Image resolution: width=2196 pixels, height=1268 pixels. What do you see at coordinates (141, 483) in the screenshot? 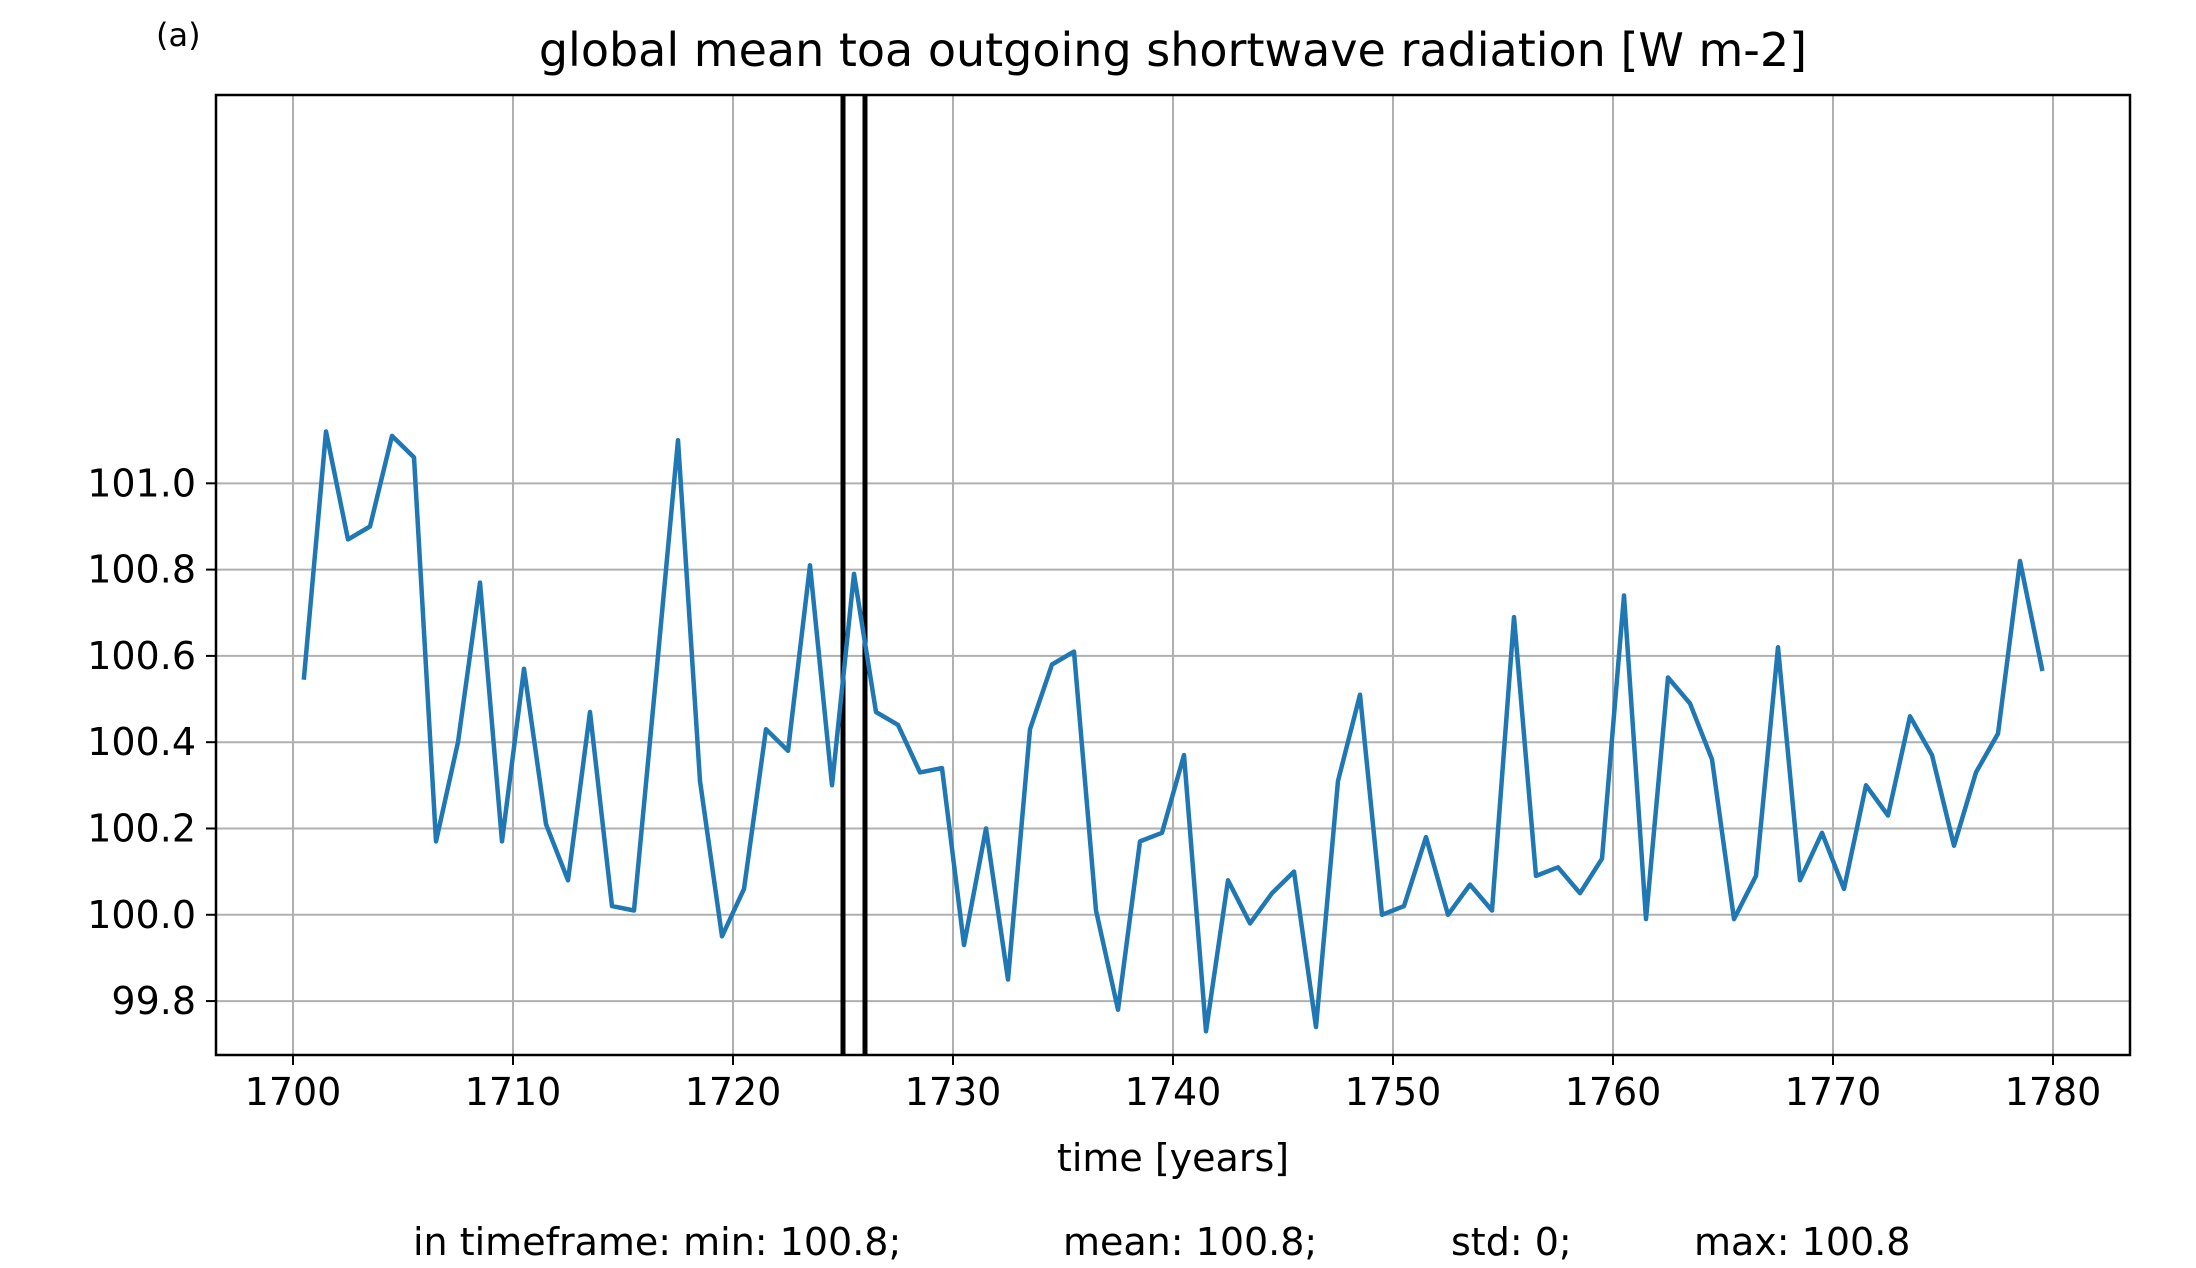
I see `y-tick-label: 101.0` at bounding box center [141, 483].